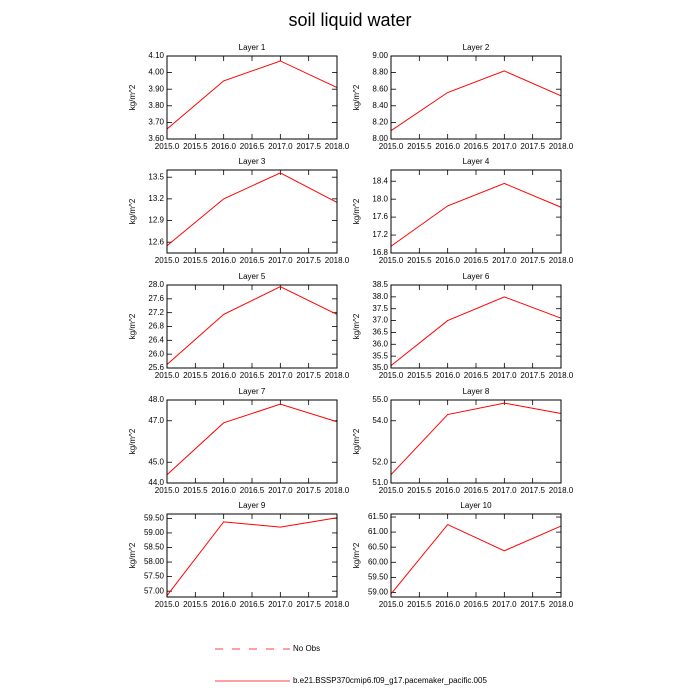  I want to click on y-tick-label: 44.0, so click(156, 482).